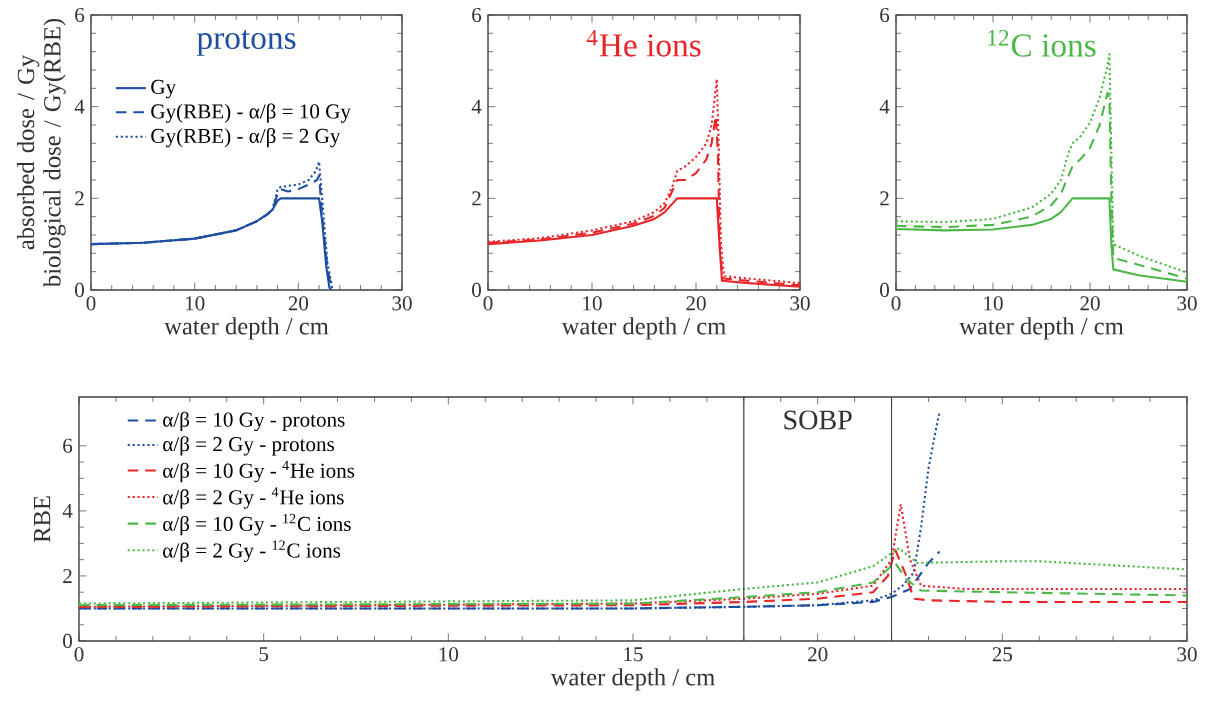  I want to click on legend-label: α/β = 2 Gy - protons, so click(249, 446).